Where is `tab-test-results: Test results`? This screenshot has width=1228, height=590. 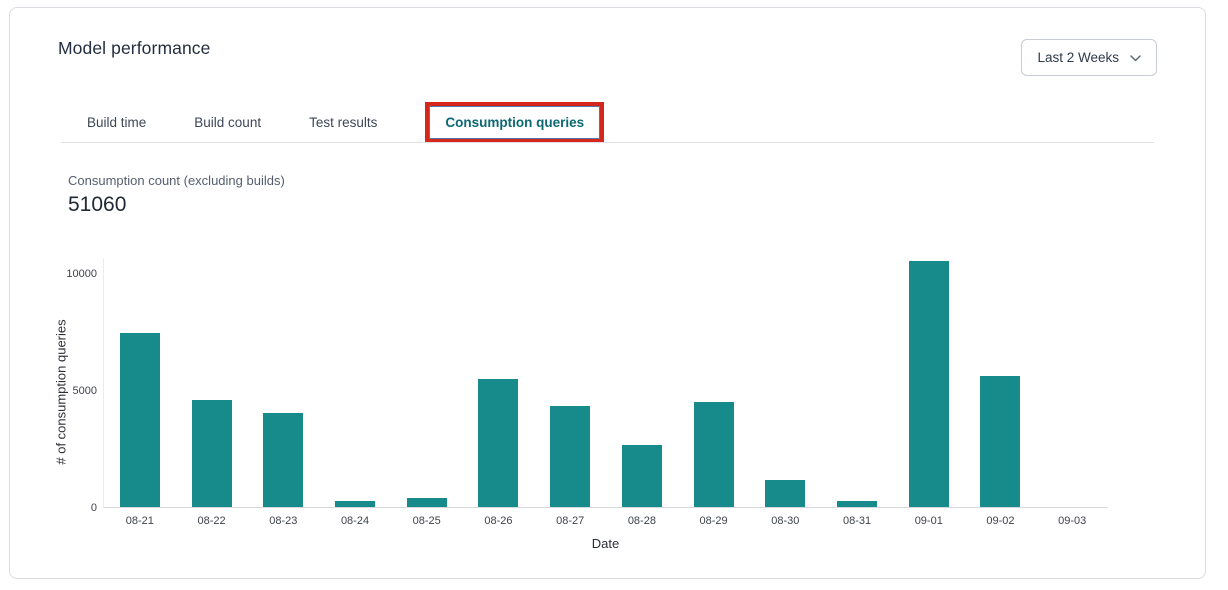 tab-test-results: Test results is located at coordinates (343, 122).